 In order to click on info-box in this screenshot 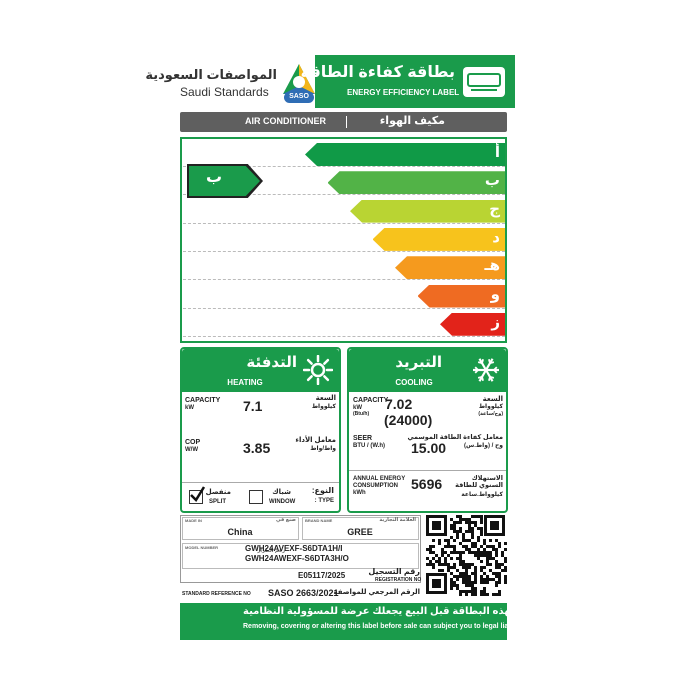, I will do `click(300, 549)`.